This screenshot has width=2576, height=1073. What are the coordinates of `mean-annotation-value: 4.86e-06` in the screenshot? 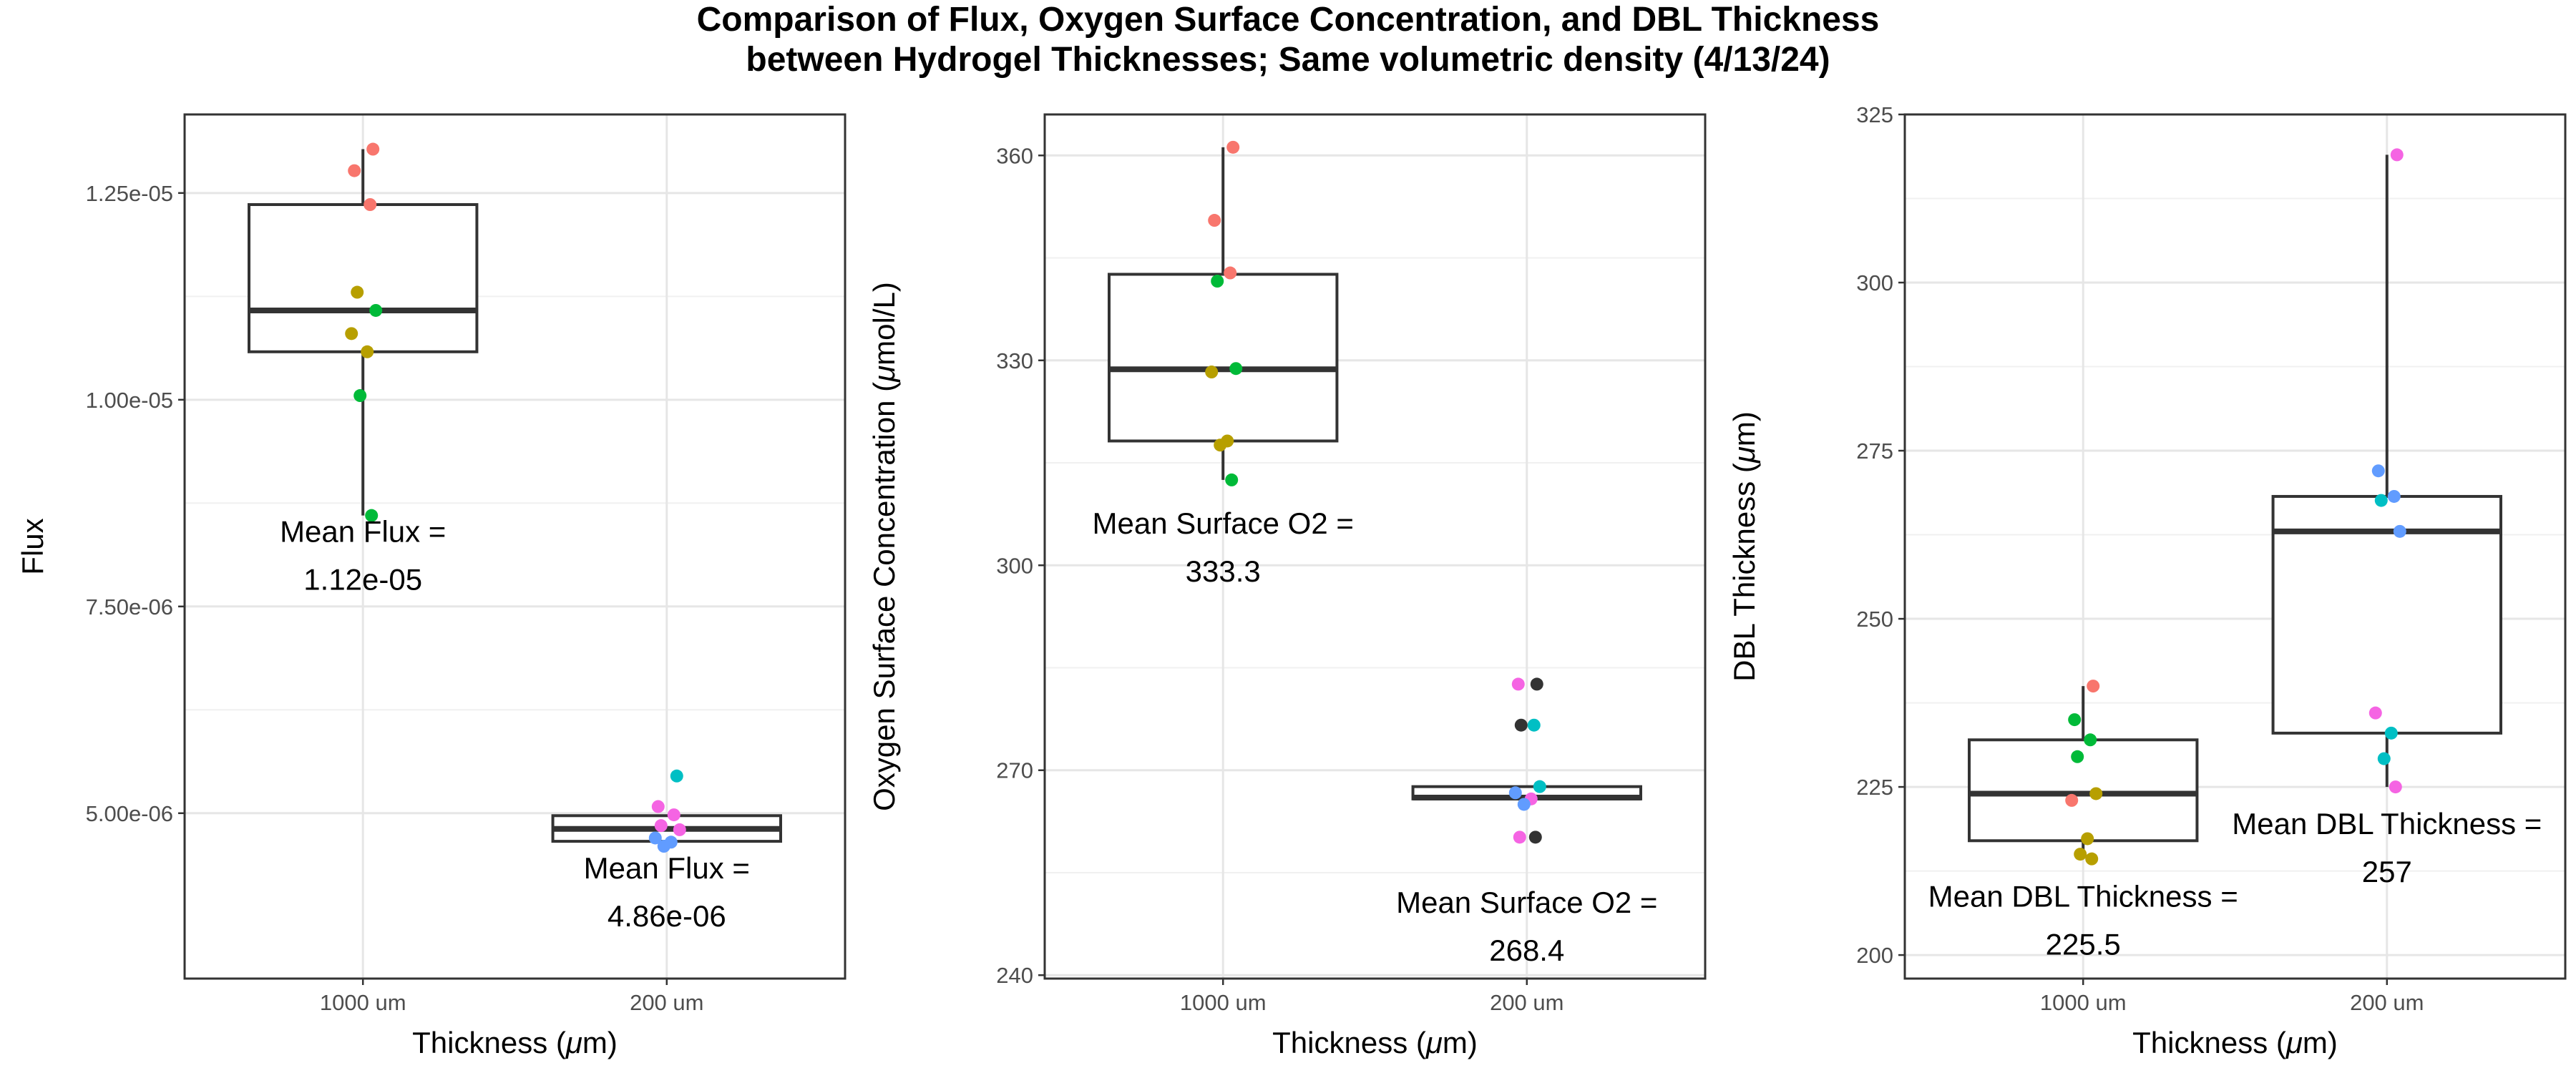 It's located at (667, 916).